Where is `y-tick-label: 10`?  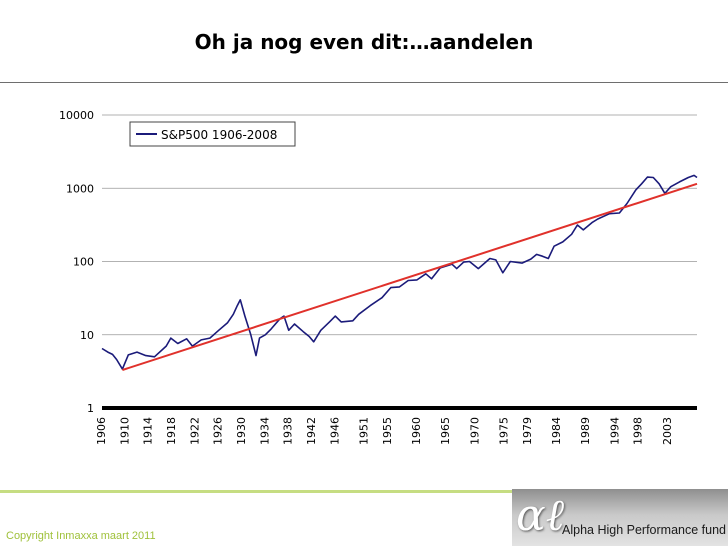 y-tick-label: 10 is located at coordinates (87, 335).